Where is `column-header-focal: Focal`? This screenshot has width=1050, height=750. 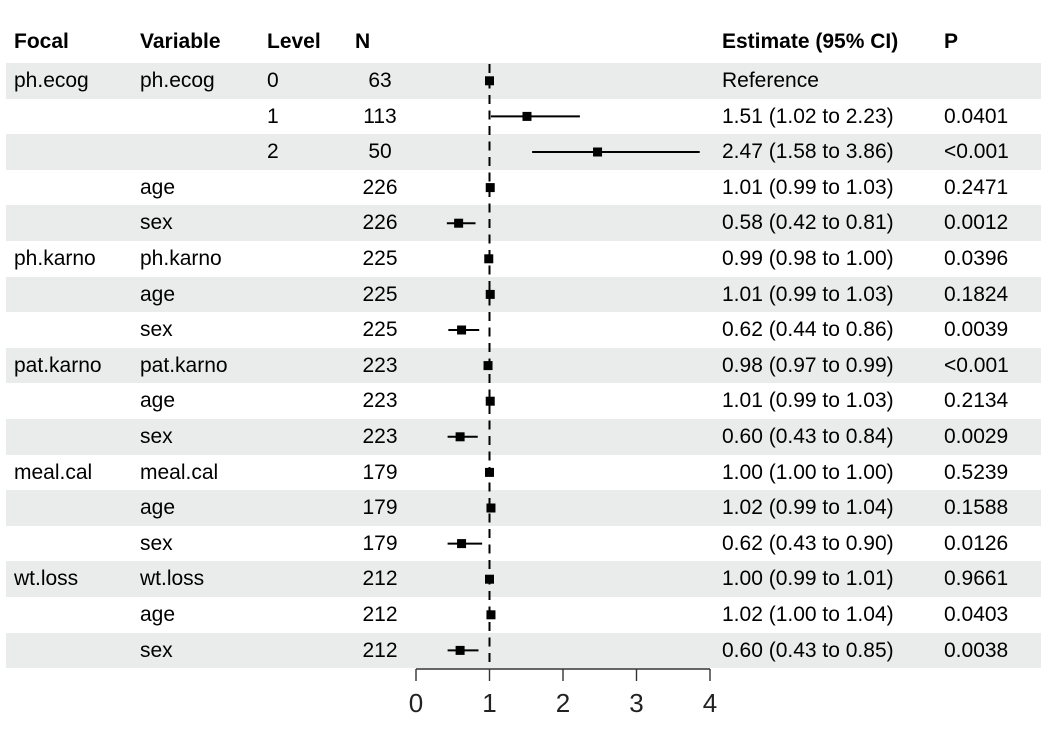 column-header-focal: Focal is located at coordinates (41, 41).